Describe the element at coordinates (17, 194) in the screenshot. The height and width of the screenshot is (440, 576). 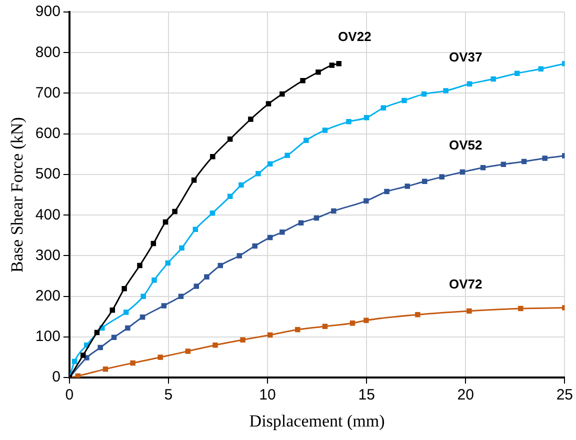
I see `y-axis-title: Base Shear Force (kN)` at that location.